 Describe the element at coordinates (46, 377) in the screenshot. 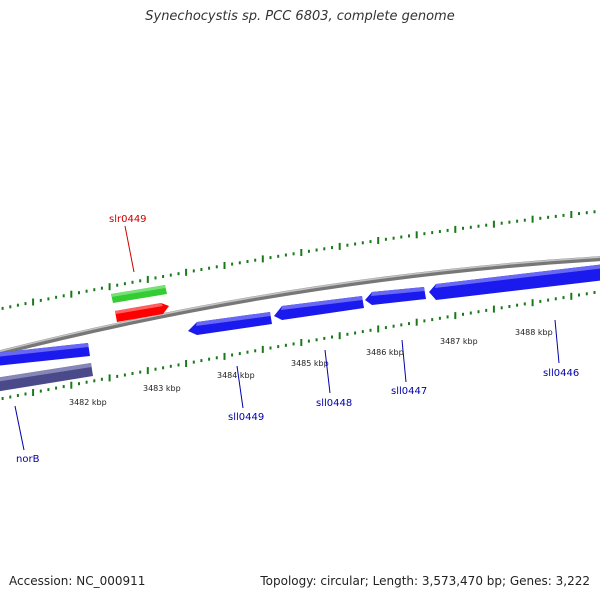

I see `gene-norB` at that location.